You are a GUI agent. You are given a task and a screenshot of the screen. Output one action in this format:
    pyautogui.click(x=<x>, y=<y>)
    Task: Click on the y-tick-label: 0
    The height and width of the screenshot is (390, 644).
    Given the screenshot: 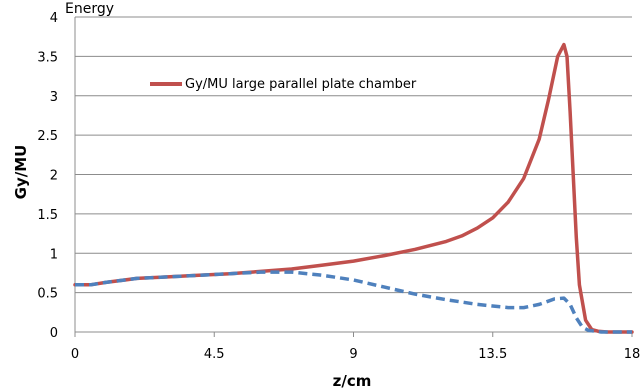 What is the action you would take?
    pyautogui.click(x=54, y=333)
    